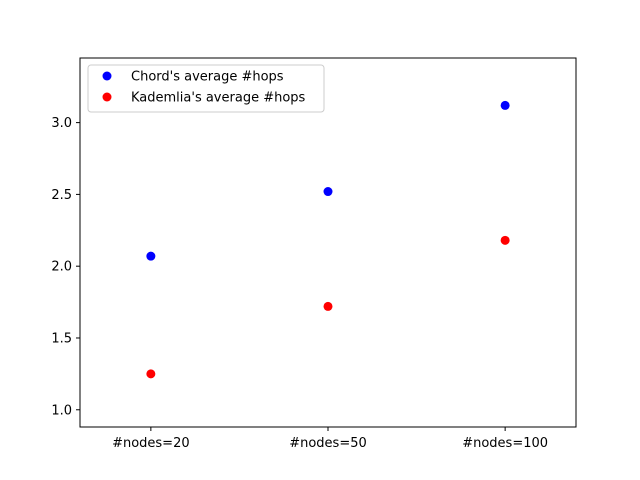 This screenshot has height=480, width=640. I want to click on legend-label: Kademlia's average #hops, so click(218, 98).